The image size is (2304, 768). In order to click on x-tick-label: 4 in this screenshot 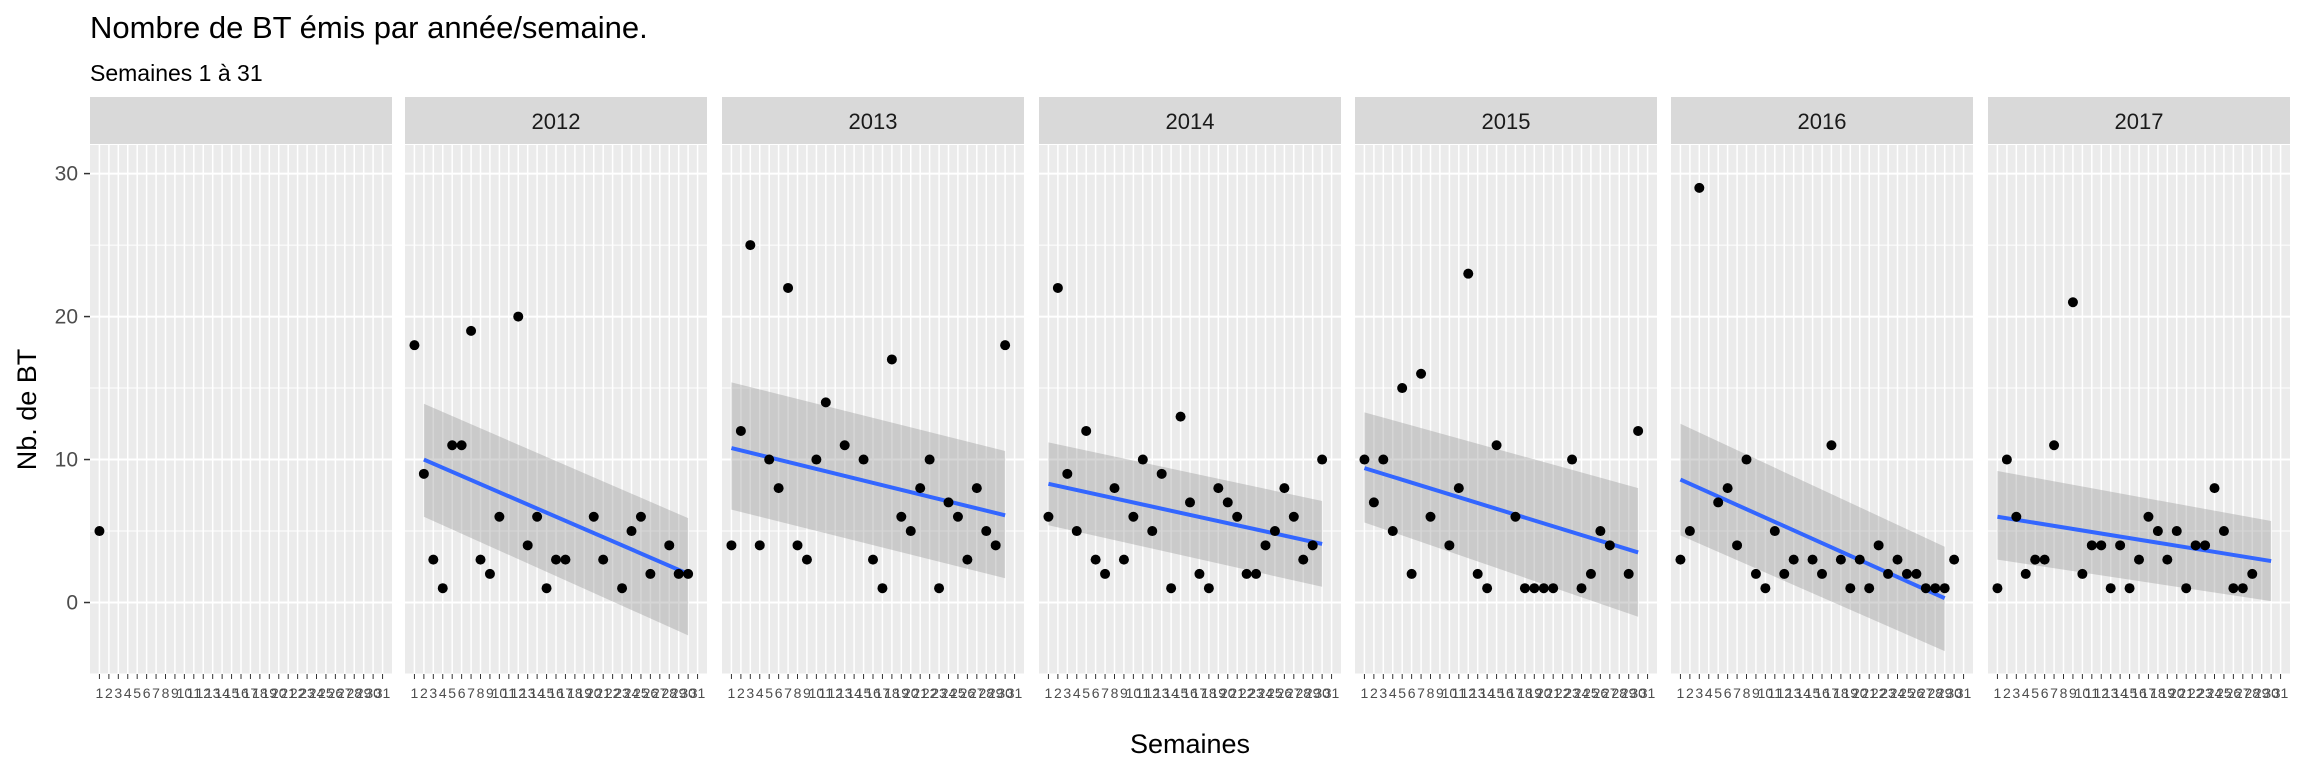, I will do `click(1077, 693)`.